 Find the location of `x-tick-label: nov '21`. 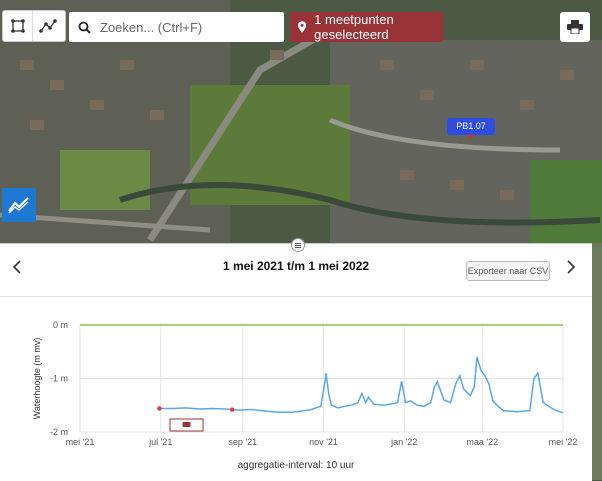

x-tick-label: nov '21 is located at coordinates (323, 442).